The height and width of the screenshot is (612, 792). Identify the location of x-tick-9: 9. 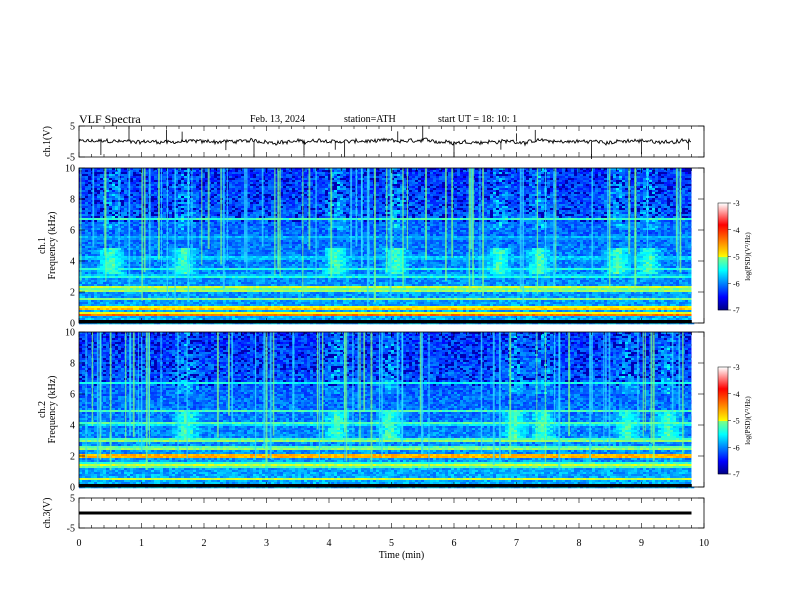
(641, 543).